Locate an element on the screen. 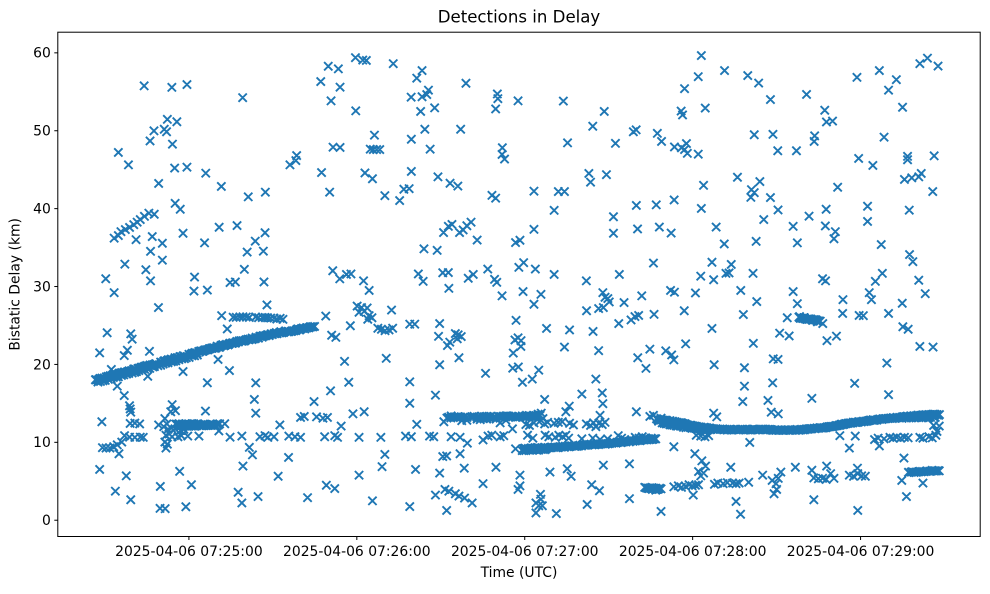 The width and height of the screenshot is (990, 594). y-tick-label: 30 is located at coordinates (42, 287).